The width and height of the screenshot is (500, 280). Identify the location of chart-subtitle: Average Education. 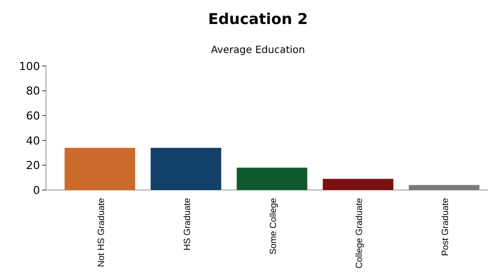
(258, 50).